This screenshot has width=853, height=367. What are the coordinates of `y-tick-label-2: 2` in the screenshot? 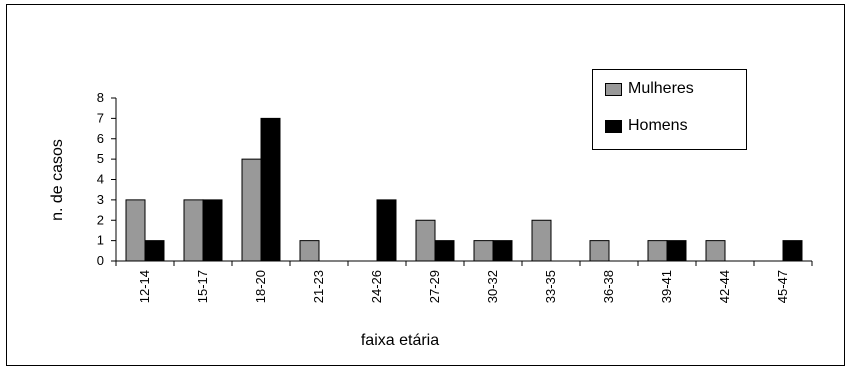 It's located at (100, 219).